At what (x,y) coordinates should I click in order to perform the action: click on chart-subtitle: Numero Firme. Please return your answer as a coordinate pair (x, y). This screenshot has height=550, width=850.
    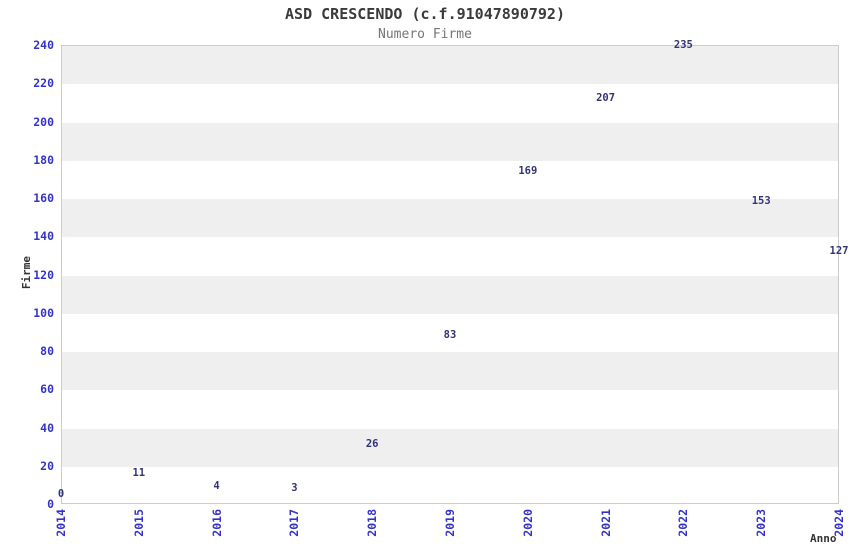
    Looking at the image, I should click on (425, 34).